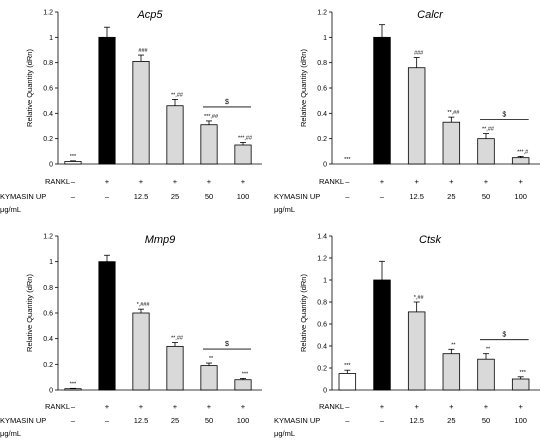 This screenshot has height=440, width=550. What do you see at coordinates (160, 240) in the screenshot?
I see `chart-title: Mmp9` at bounding box center [160, 240].